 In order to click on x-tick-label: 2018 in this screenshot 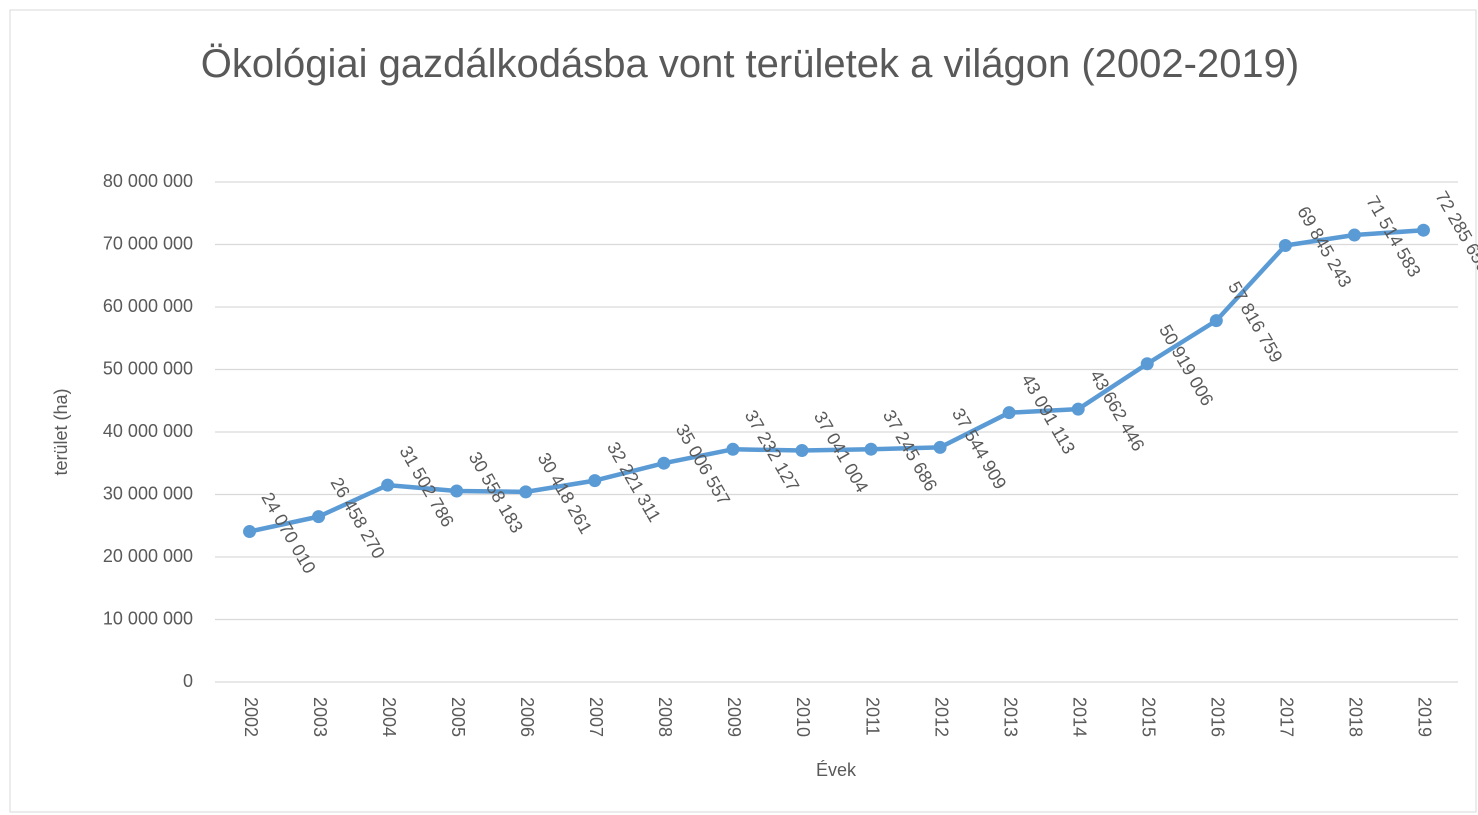, I will do `click(1356, 717)`.